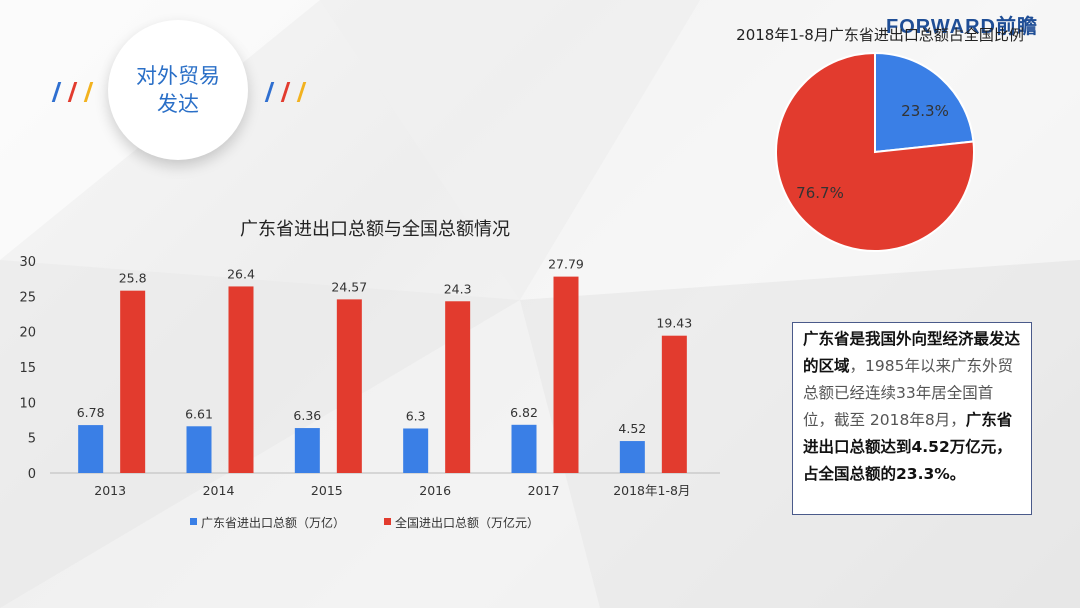 The width and height of the screenshot is (1080, 608). Describe the element at coordinates (651, 490) in the screenshot. I see `x-tick-label: 2018年1-8月` at that location.